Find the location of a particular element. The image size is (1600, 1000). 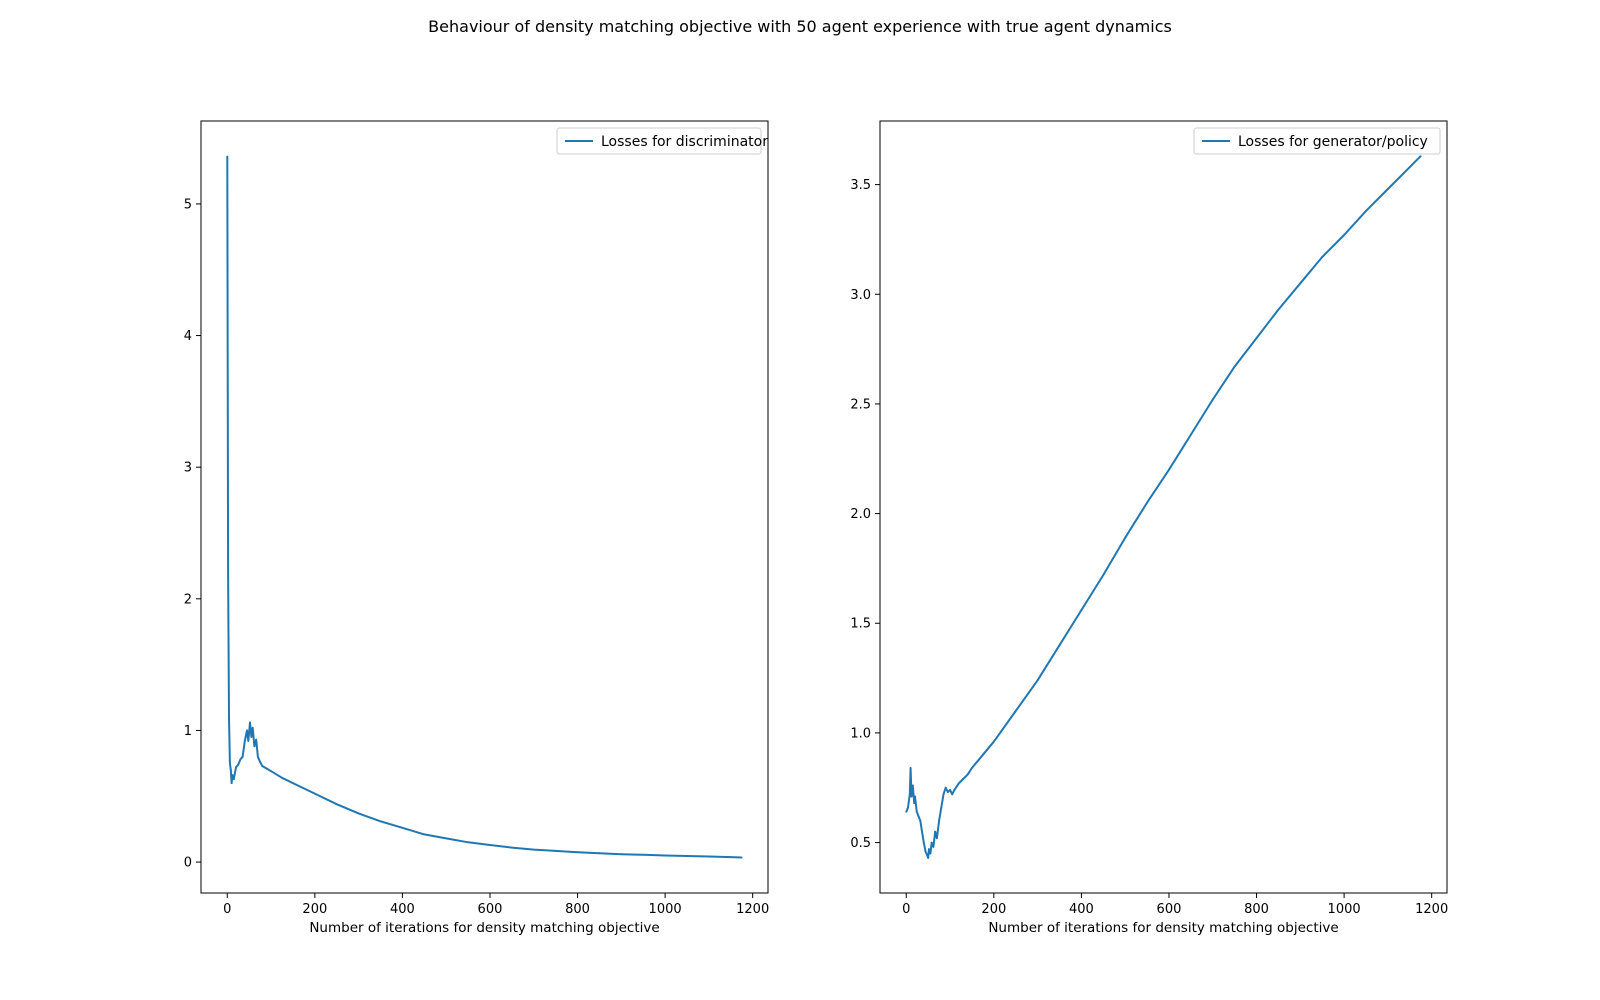

y-tick-label: 3.5 is located at coordinates (860, 185).